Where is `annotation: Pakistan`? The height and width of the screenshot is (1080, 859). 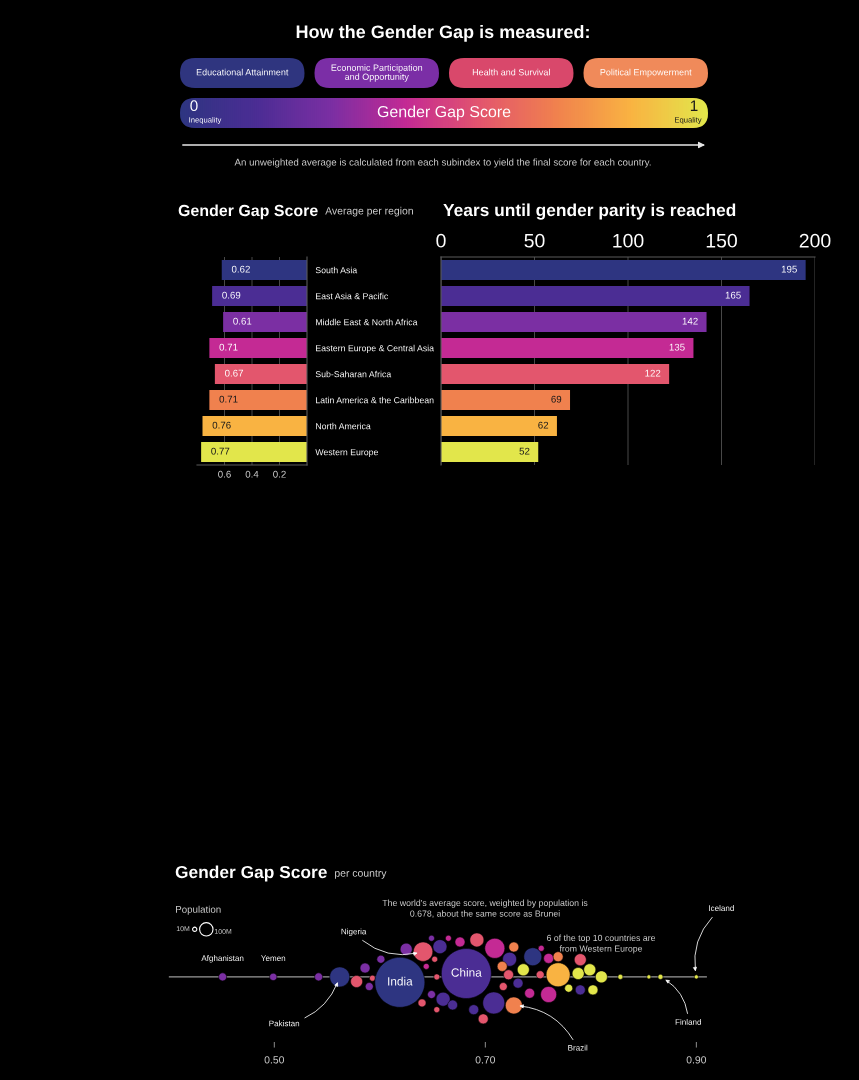
annotation: Pakistan is located at coordinates (284, 1023).